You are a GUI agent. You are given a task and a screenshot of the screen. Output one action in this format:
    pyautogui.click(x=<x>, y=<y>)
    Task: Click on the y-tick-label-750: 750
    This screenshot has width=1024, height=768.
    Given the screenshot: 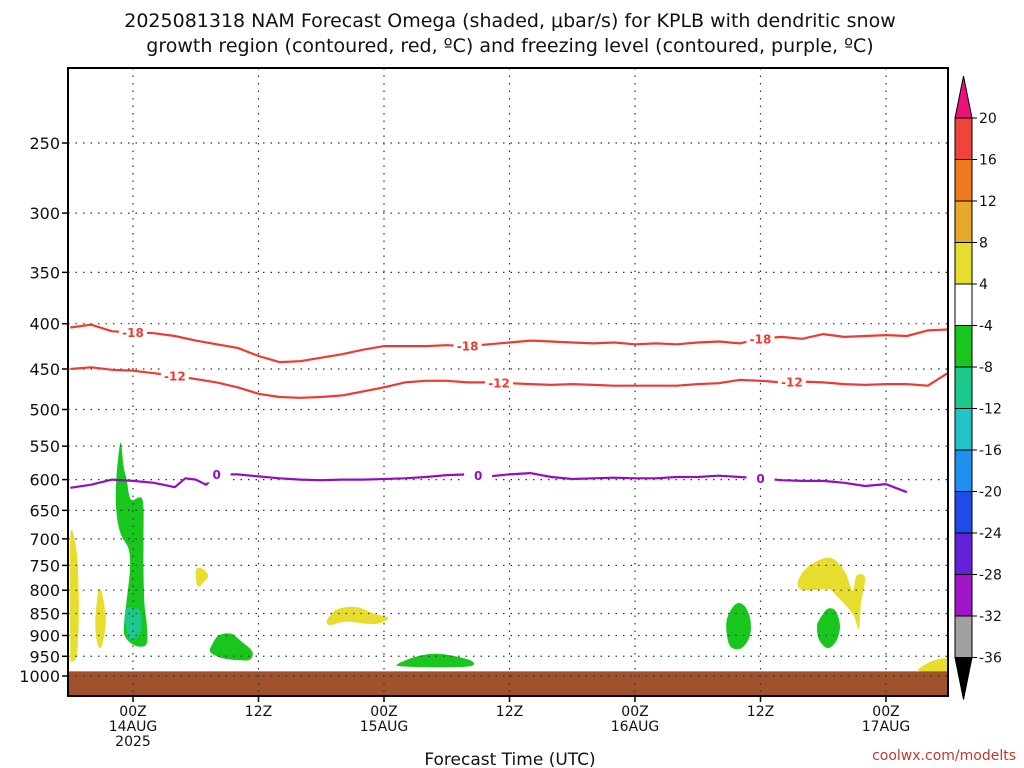 What is the action you would take?
    pyautogui.click(x=44, y=565)
    